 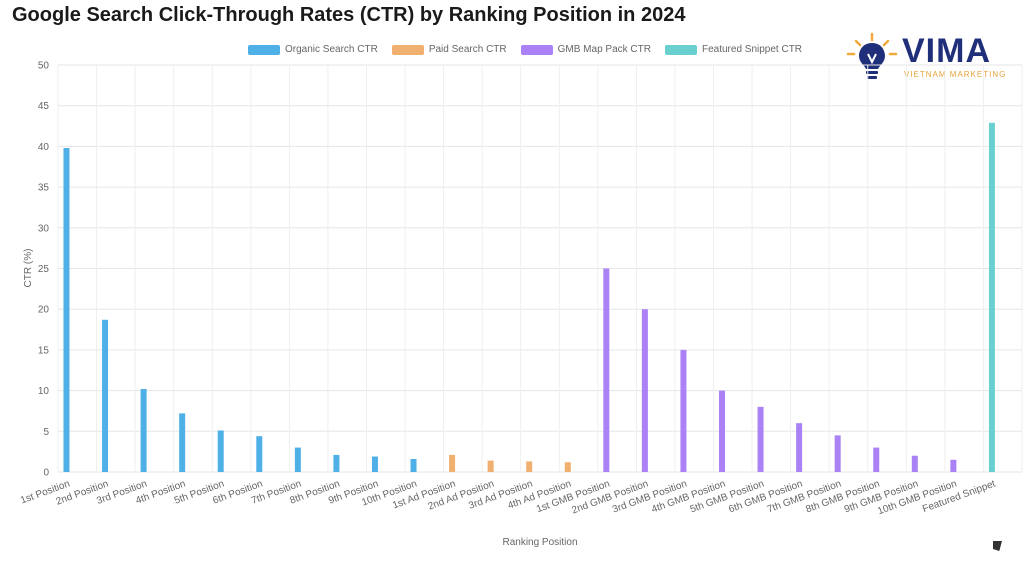 I want to click on bar-6th-gmb-position, so click(x=799, y=447).